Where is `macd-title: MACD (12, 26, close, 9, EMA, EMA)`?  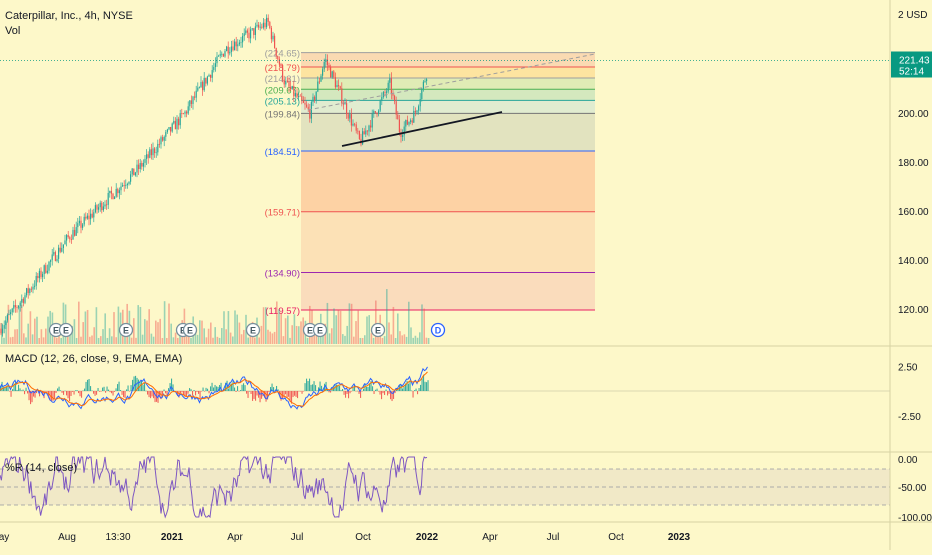 macd-title: MACD (12, 26, close, 9, EMA, EMA) is located at coordinates (94, 359).